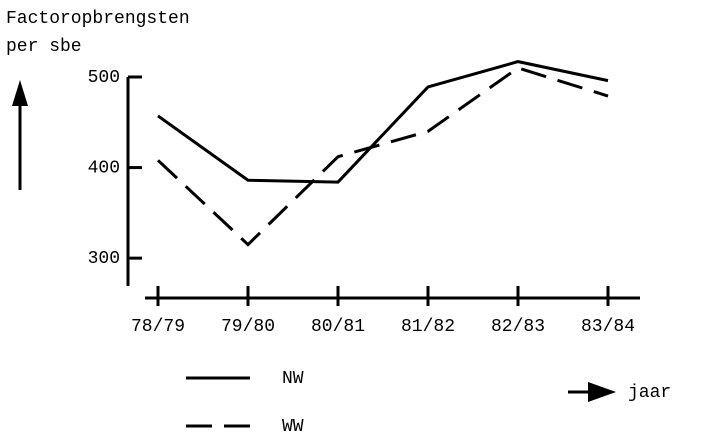 This screenshot has width=712, height=439. I want to click on x-axis-label: jaar, so click(649, 393).